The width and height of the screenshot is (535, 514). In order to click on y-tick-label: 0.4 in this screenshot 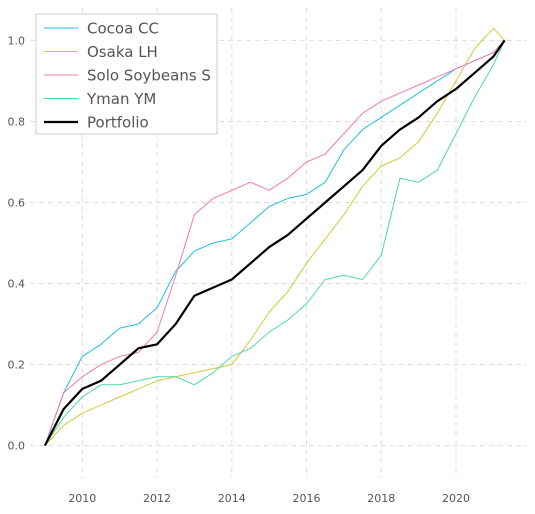, I will do `click(17, 284)`.